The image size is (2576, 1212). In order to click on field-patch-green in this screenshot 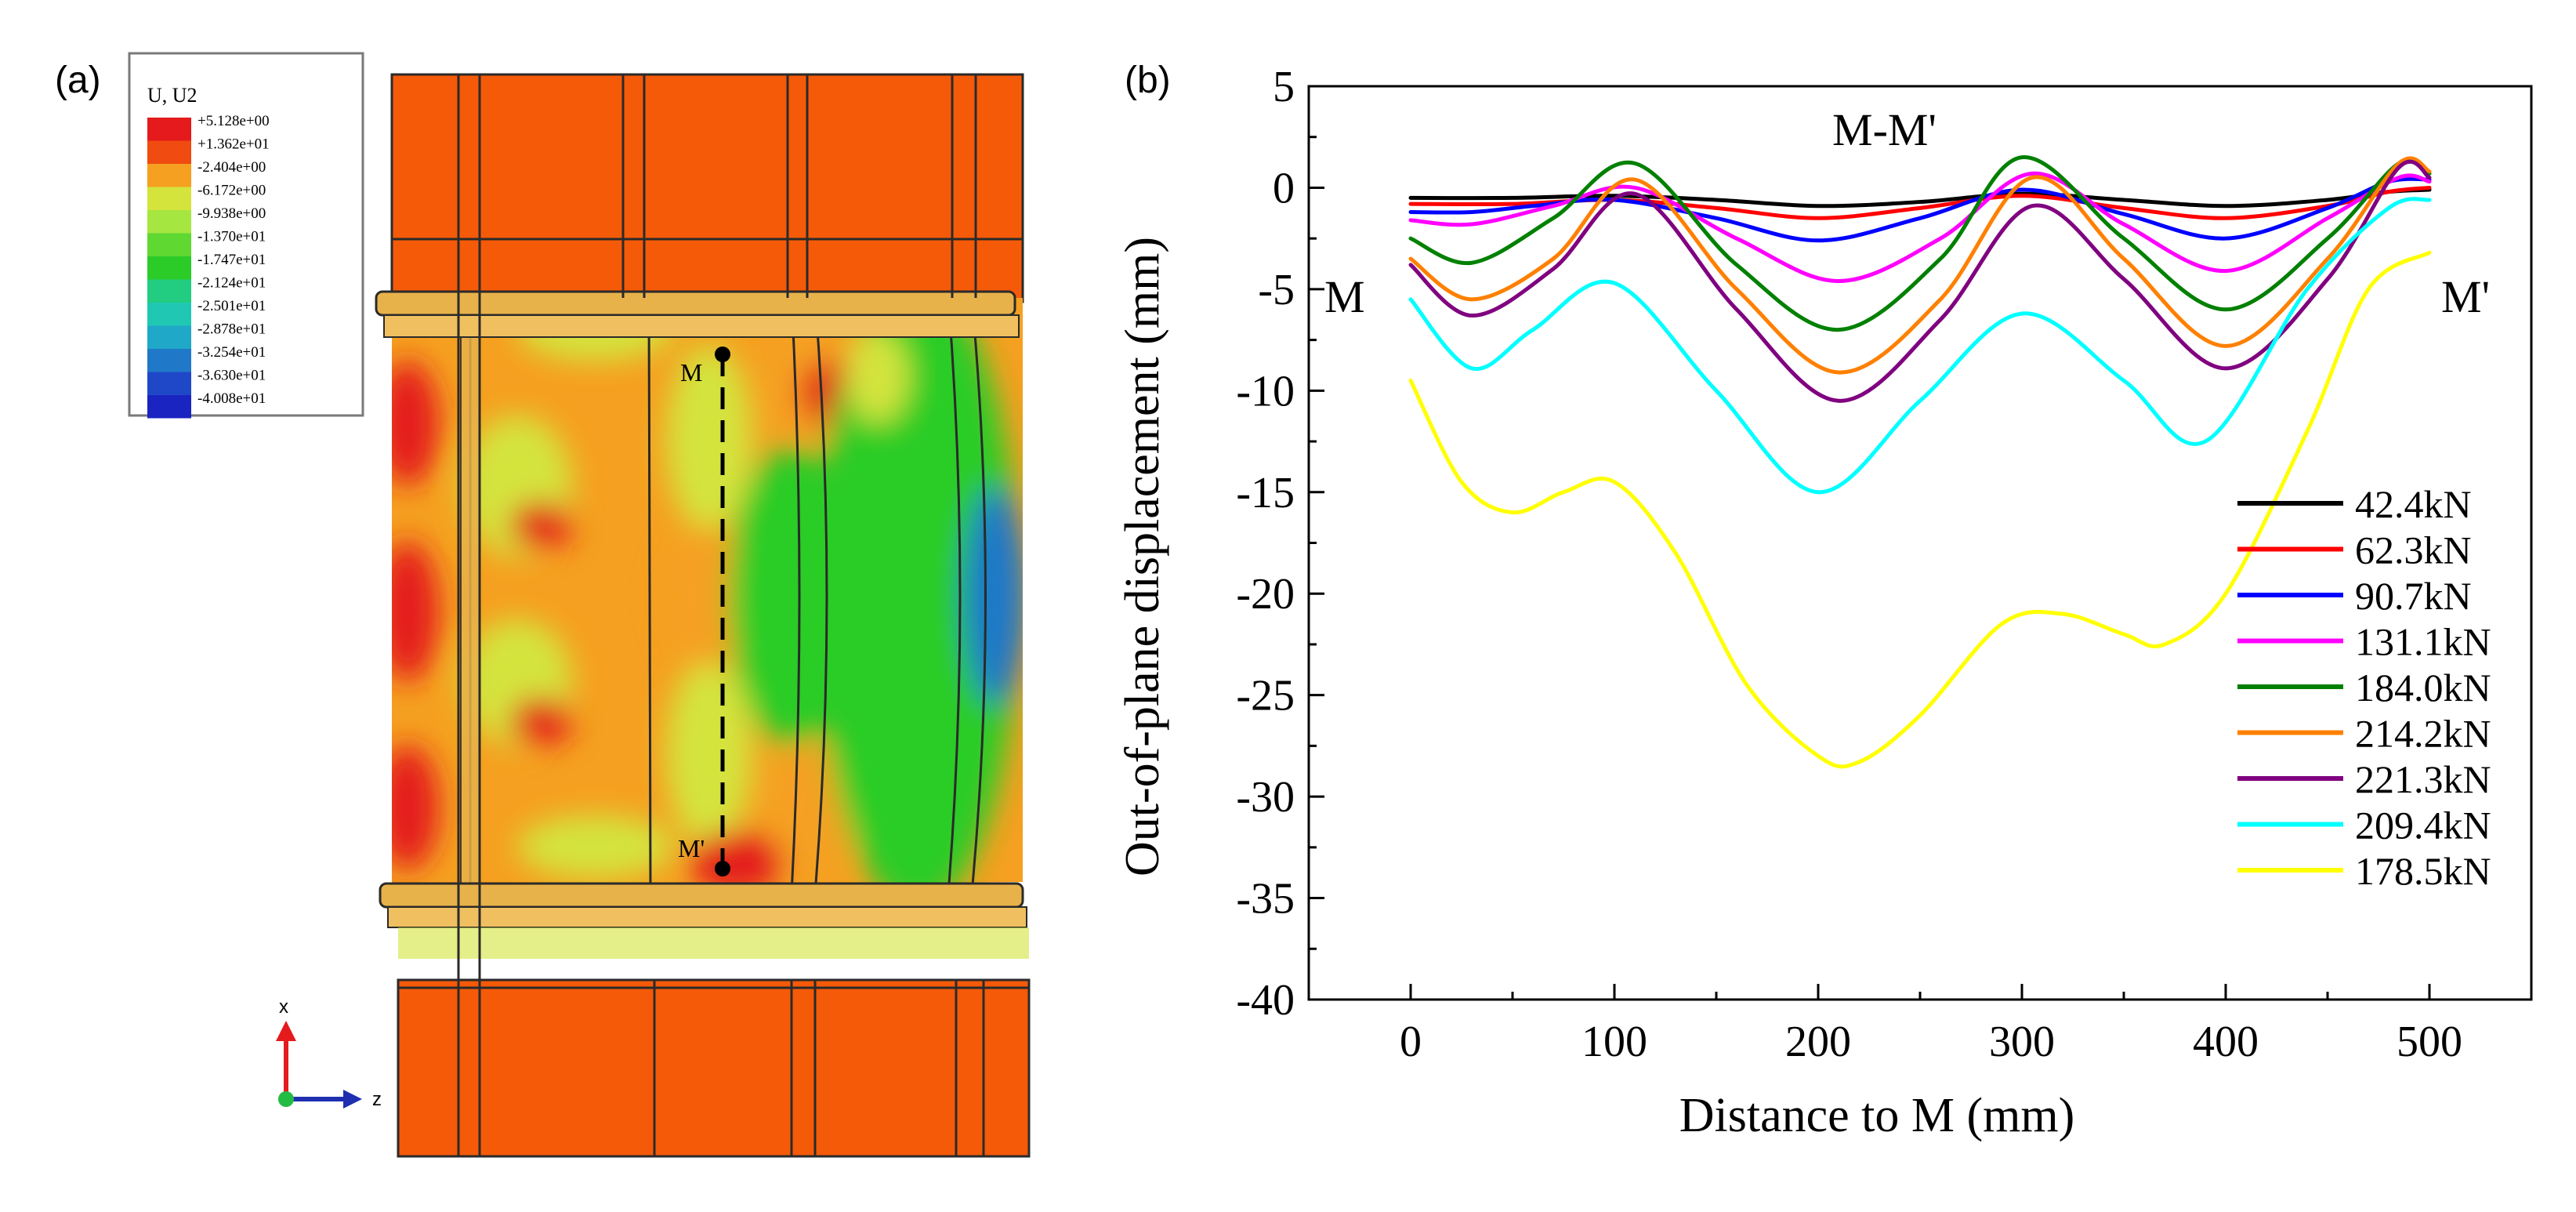, I will do `click(917, 590)`.